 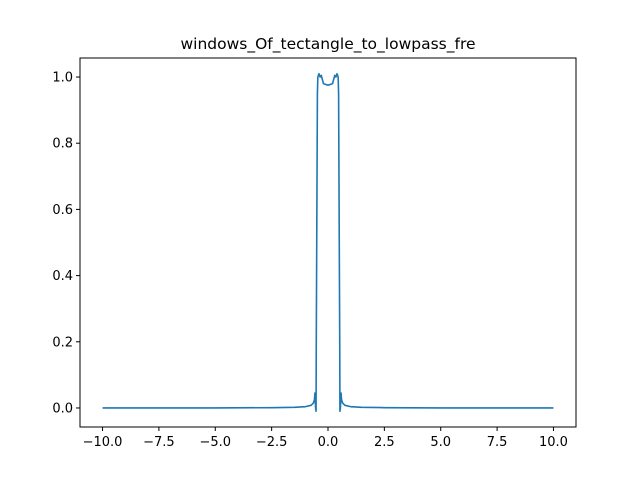 What do you see at coordinates (66, 243) in the screenshot?
I see `y-axis: 0.0 0.2 0.4 0.6 0.8 1.0` at bounding box center [66, 243].